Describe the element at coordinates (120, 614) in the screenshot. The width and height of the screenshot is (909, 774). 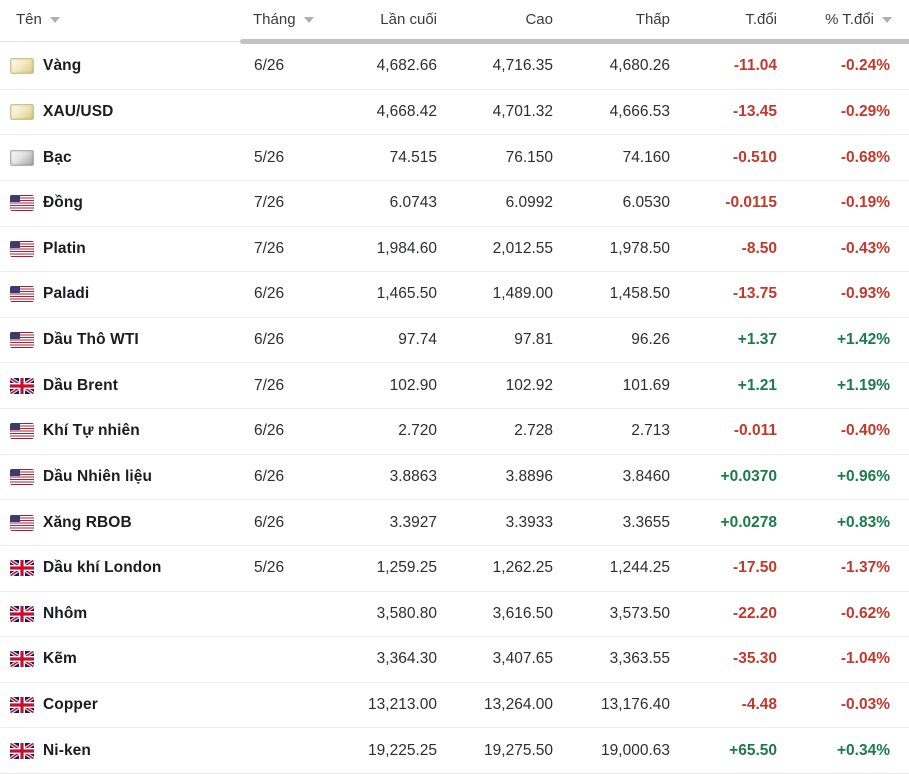
I see `name-cell: Nhôm` at that location.